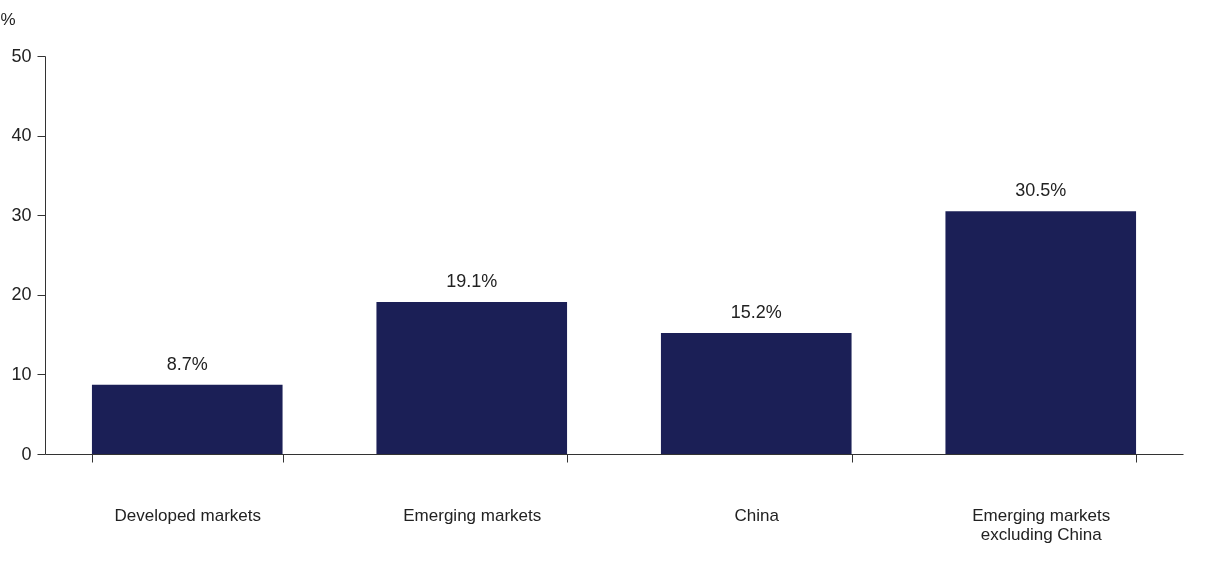  Describe the element at coordinates (26, 453) in the screenshot. I see `y-tick-label: 0` at that location.